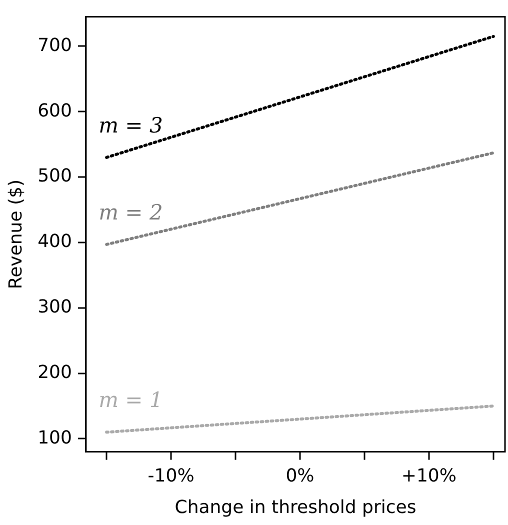 The image size is (508, 525). What do you see at coordinates (55, 307) in the screenshot?
I see `y-tick-label: 300` at bounding box center [55, 307].